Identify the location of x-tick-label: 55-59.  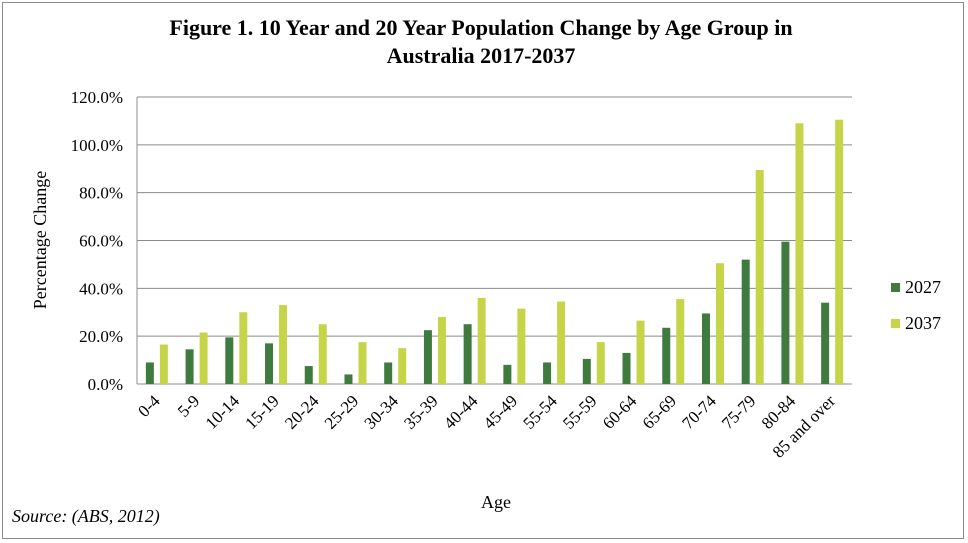
(579, 411).